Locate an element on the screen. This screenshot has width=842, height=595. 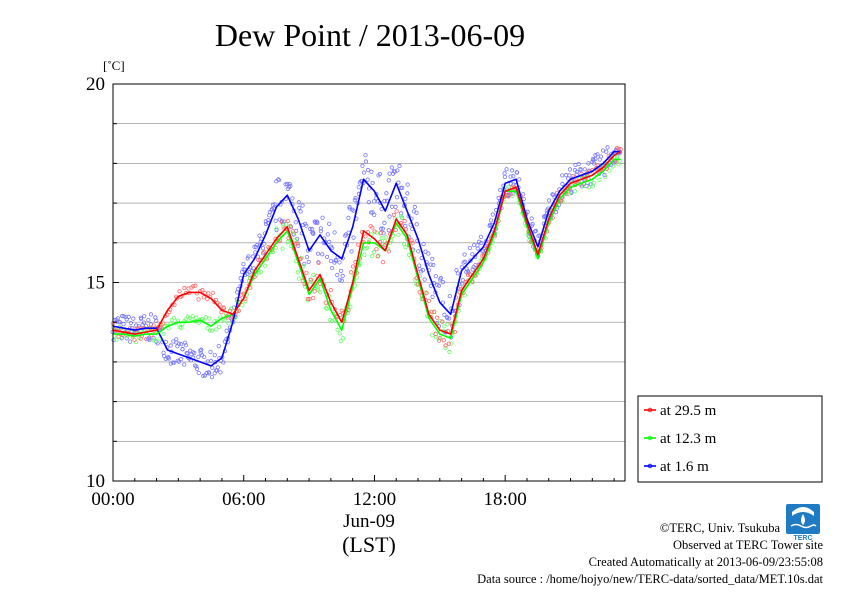
logo-text: TERC is located at coordinates (802, 538).